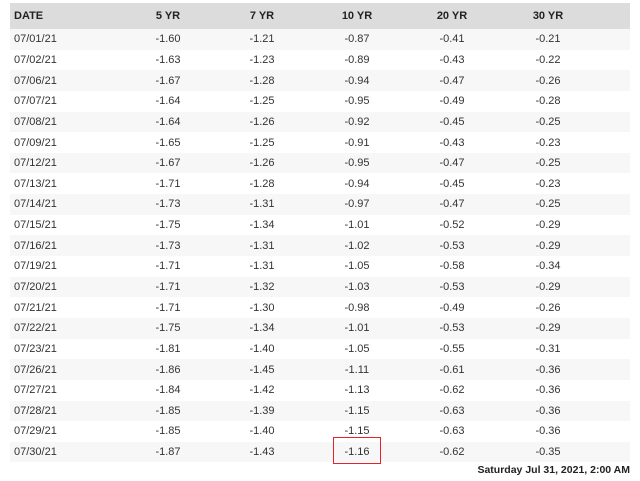 This screenshot has width=640, height=481. Describe the element at coordinates (357, 121) in the screenshot. I see `yield-cell: -0.92` at that location.